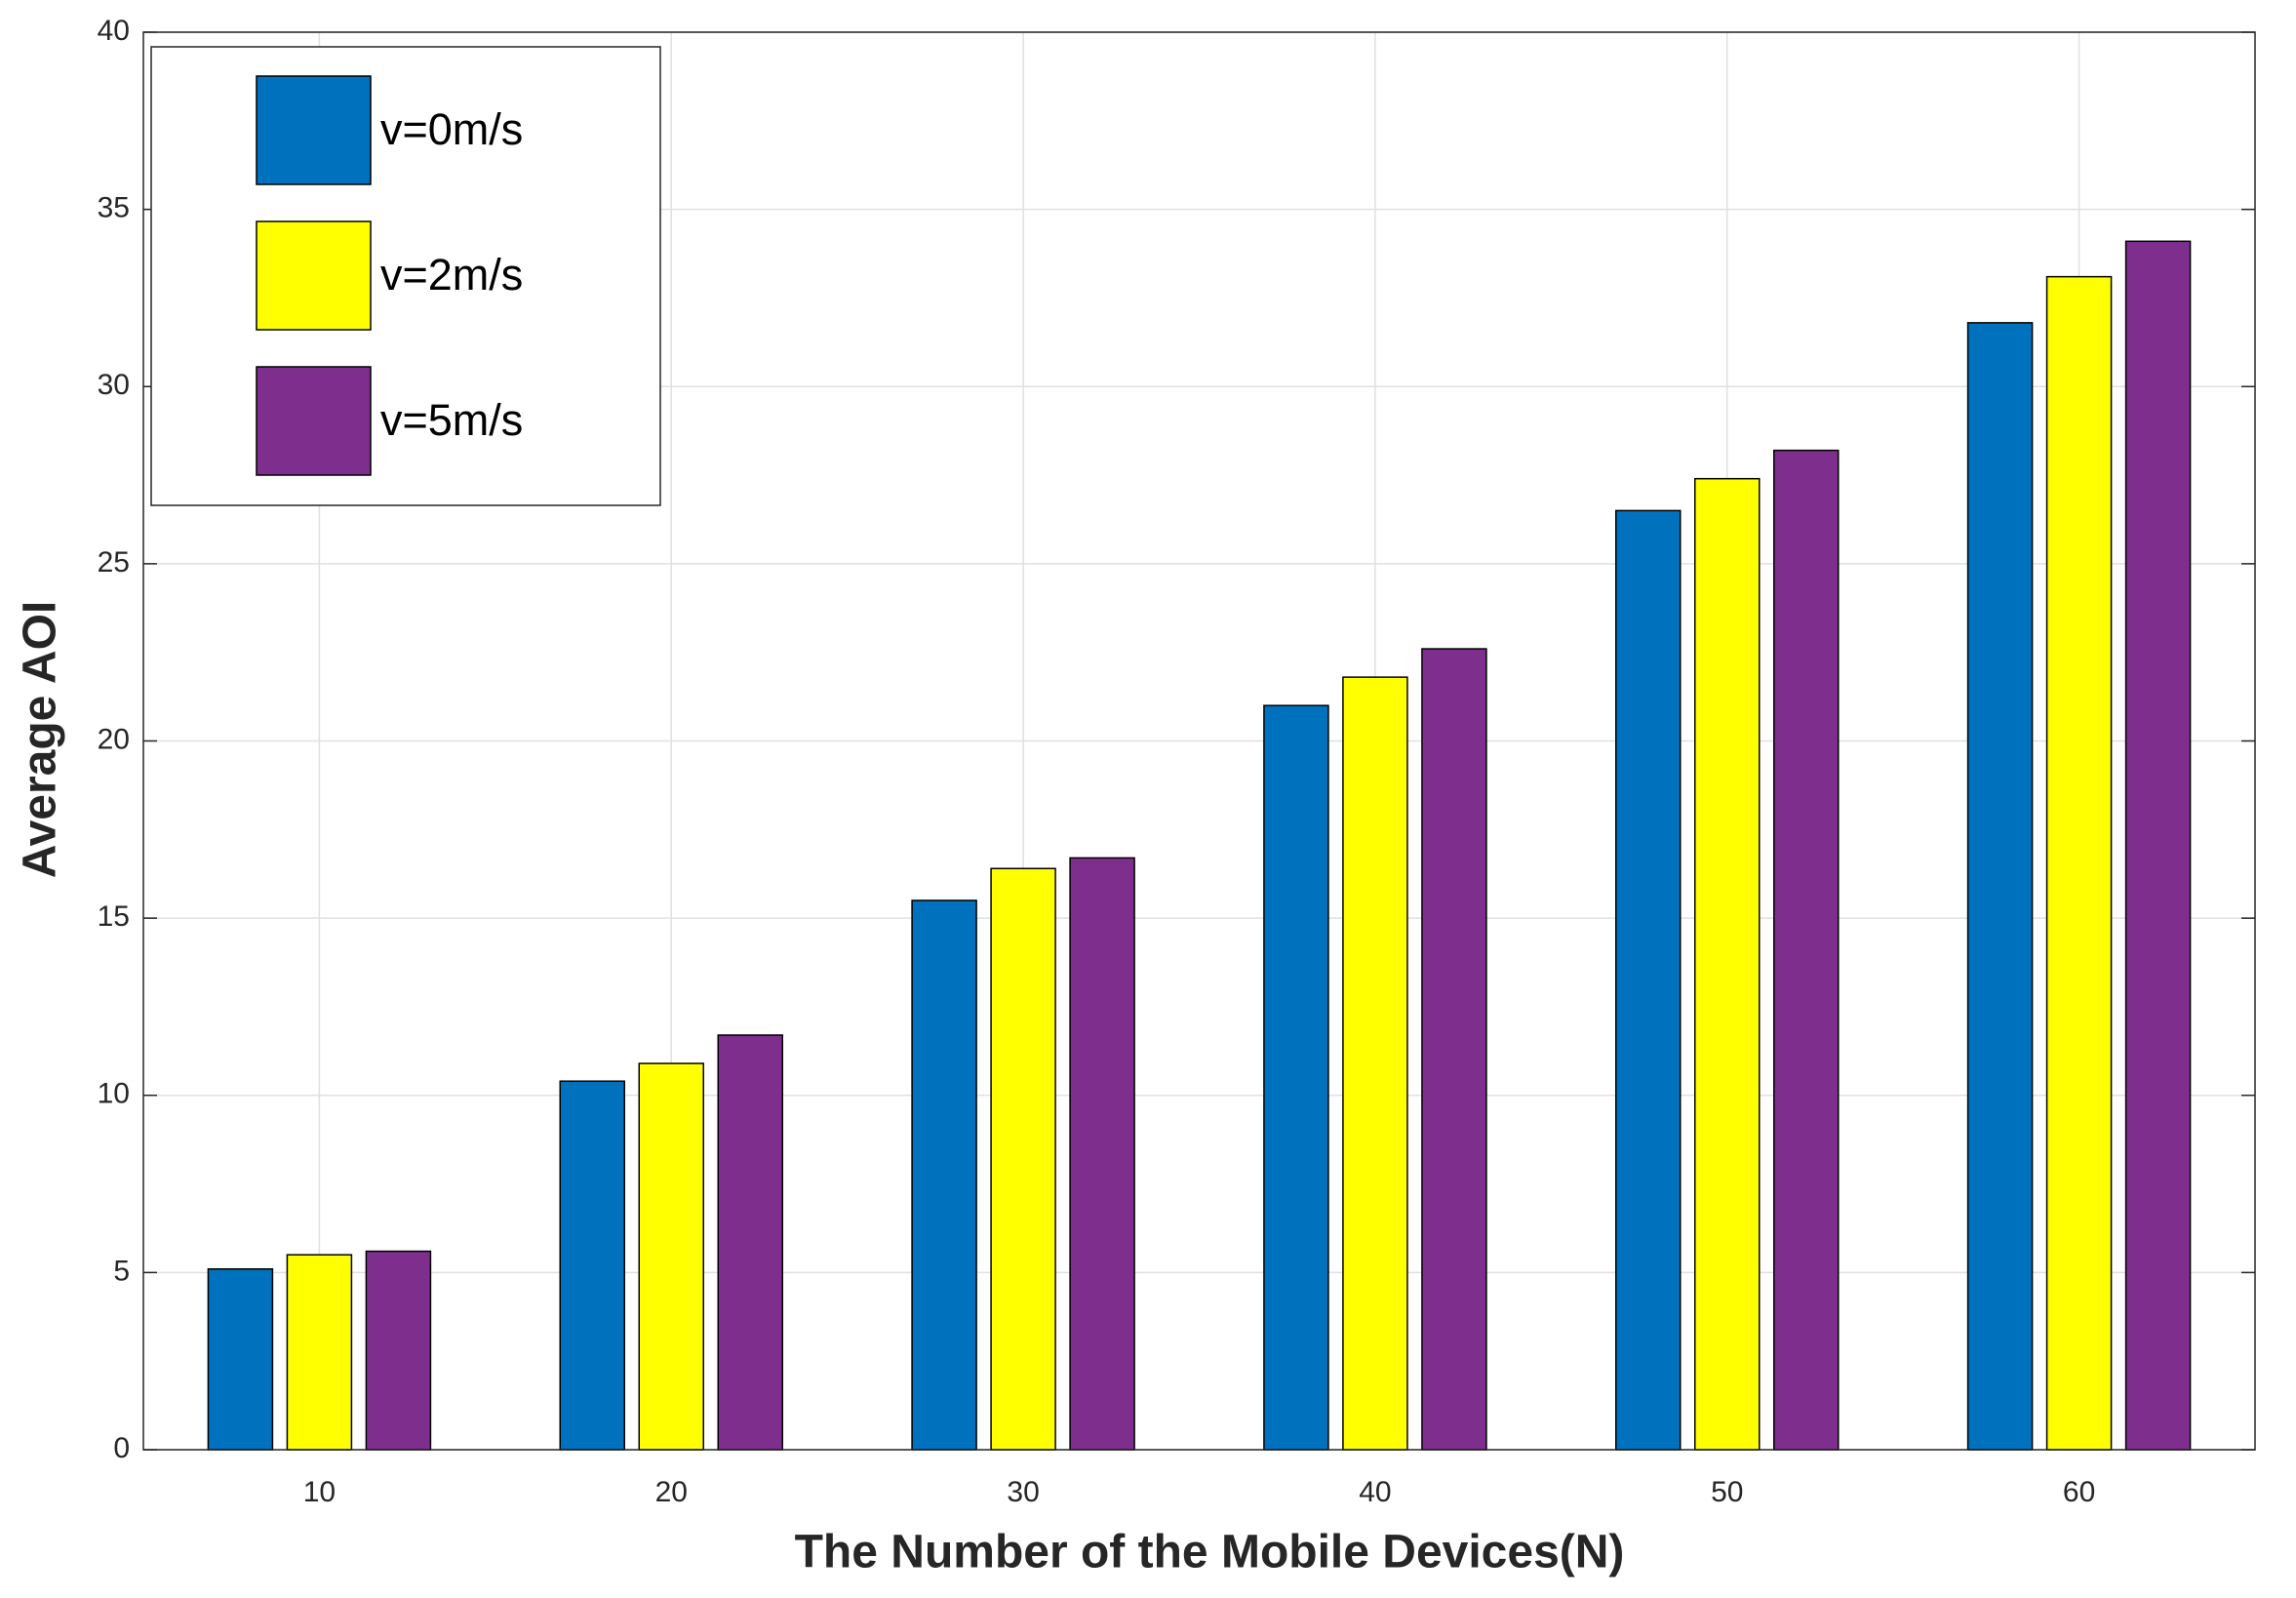  Describe the element at coordinates (451, 275) in the screenshot. I see `legend-label: v=2m/s` at that location.